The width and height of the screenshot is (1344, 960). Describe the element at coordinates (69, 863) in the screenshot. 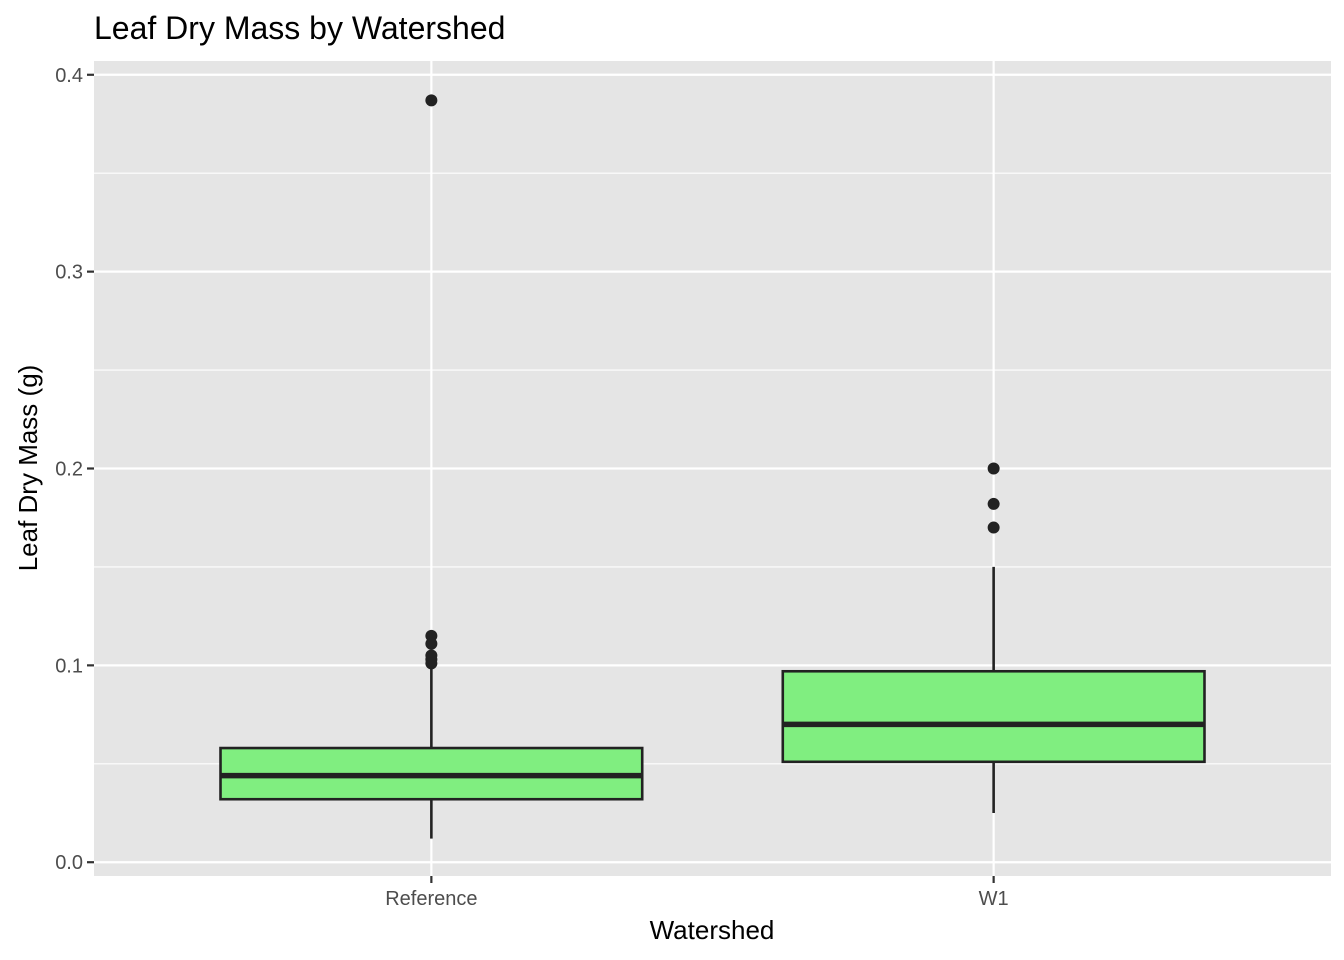

I see `y-tick-label: 0.0` at that location.